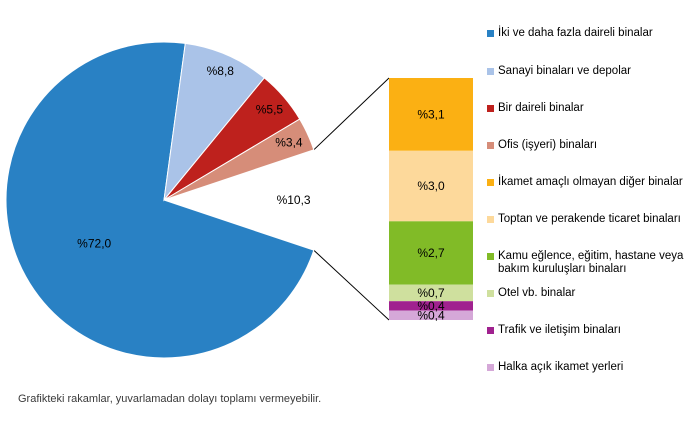 This screenshot has height=440, width=692. I want to click on legend-item: Trafik ve iletişim binaları, so click(589, 330).